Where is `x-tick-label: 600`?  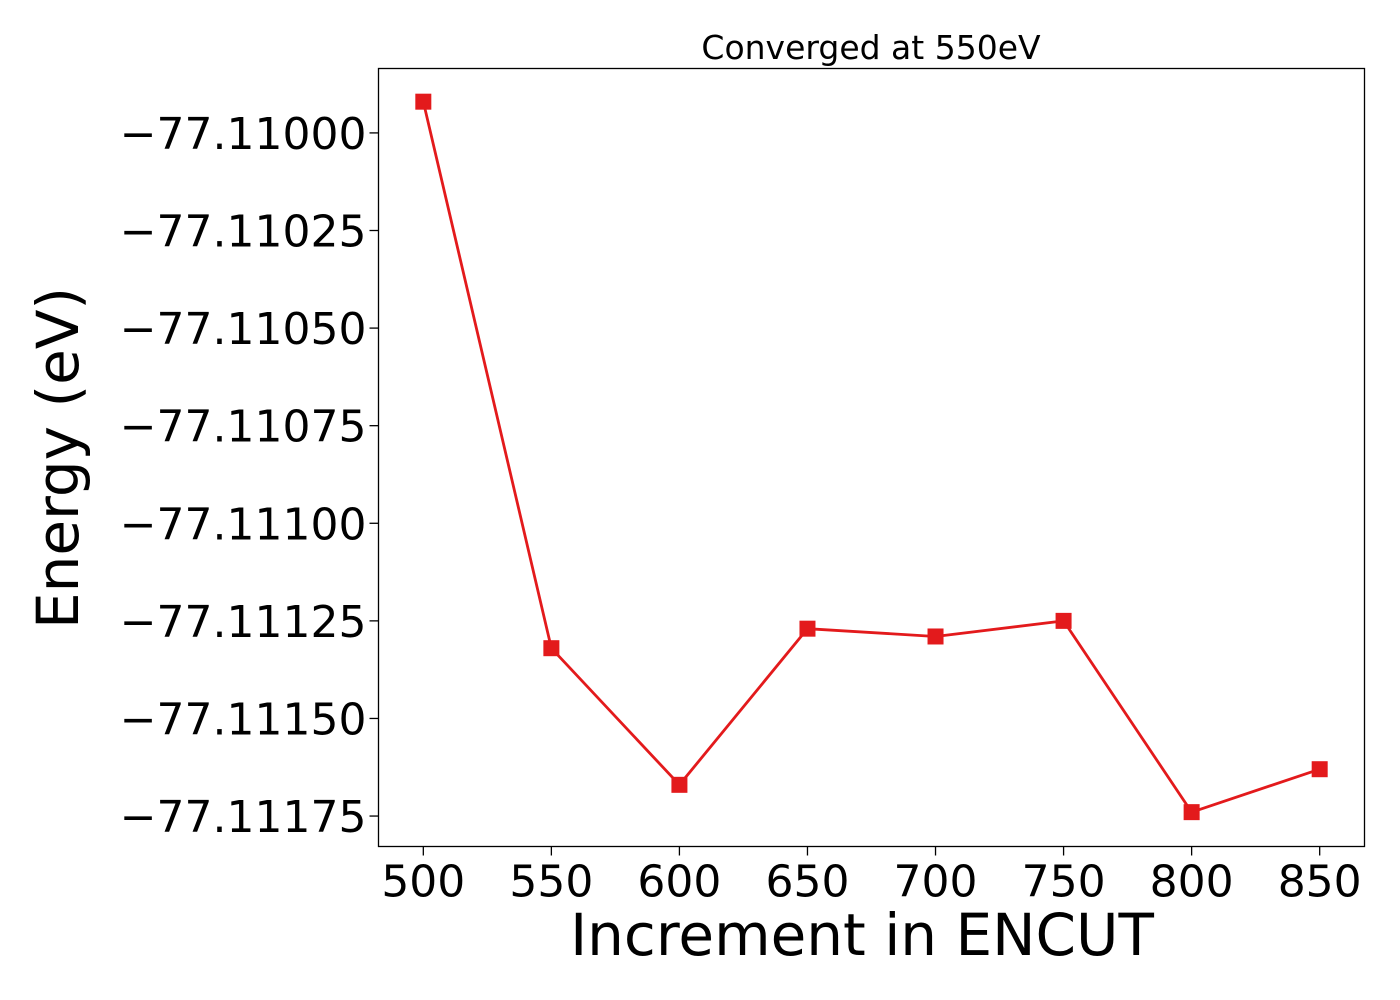 x-tick-label: 600 is located at coordinates (679, 882).